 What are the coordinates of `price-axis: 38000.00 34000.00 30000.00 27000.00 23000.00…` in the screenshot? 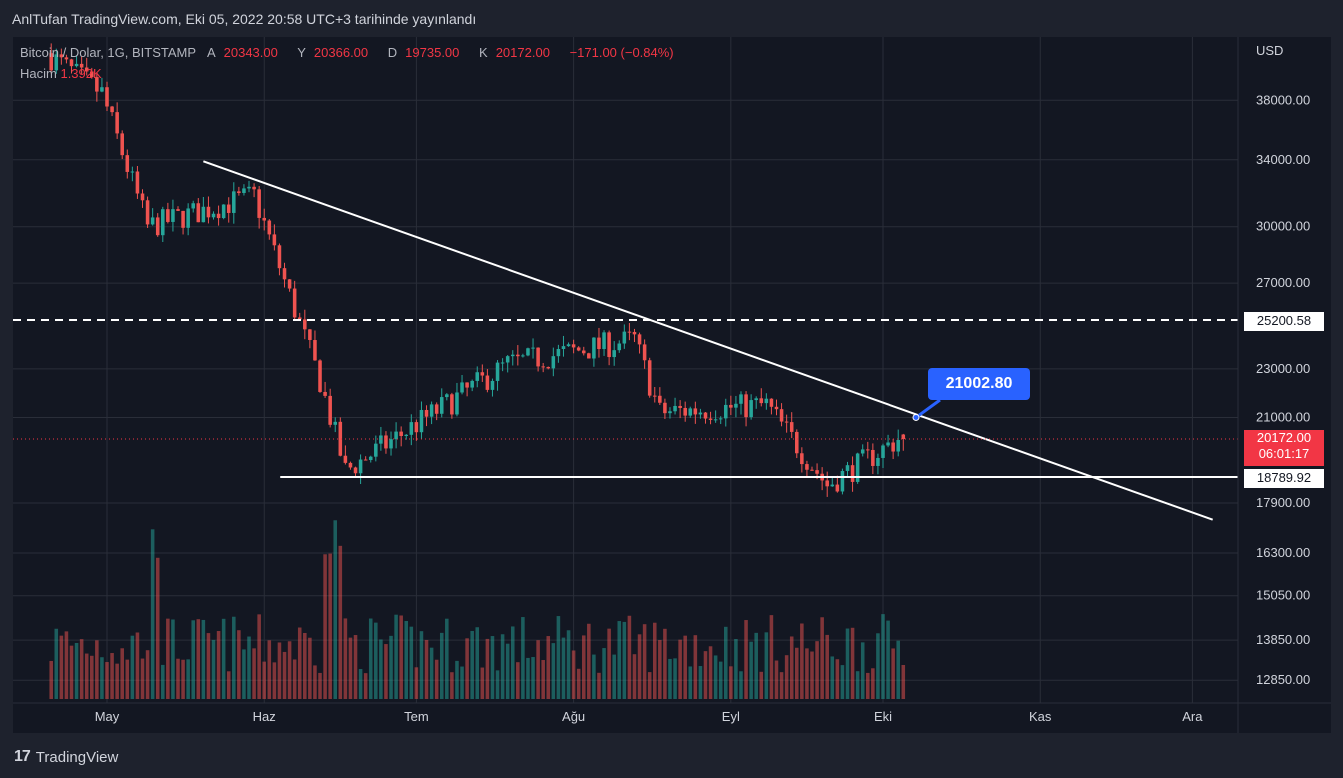 It's located at (1273, 385).